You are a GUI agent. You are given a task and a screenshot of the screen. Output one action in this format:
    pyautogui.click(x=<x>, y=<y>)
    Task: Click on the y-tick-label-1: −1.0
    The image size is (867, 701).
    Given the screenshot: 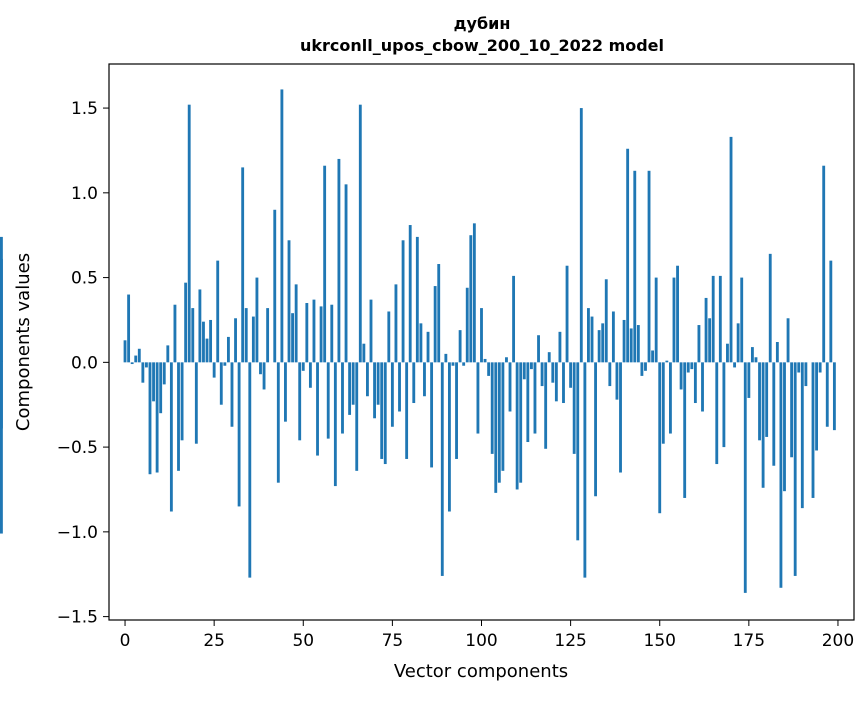 What is the action you would take?
    pyautogui.click(x=77, y=533)
    